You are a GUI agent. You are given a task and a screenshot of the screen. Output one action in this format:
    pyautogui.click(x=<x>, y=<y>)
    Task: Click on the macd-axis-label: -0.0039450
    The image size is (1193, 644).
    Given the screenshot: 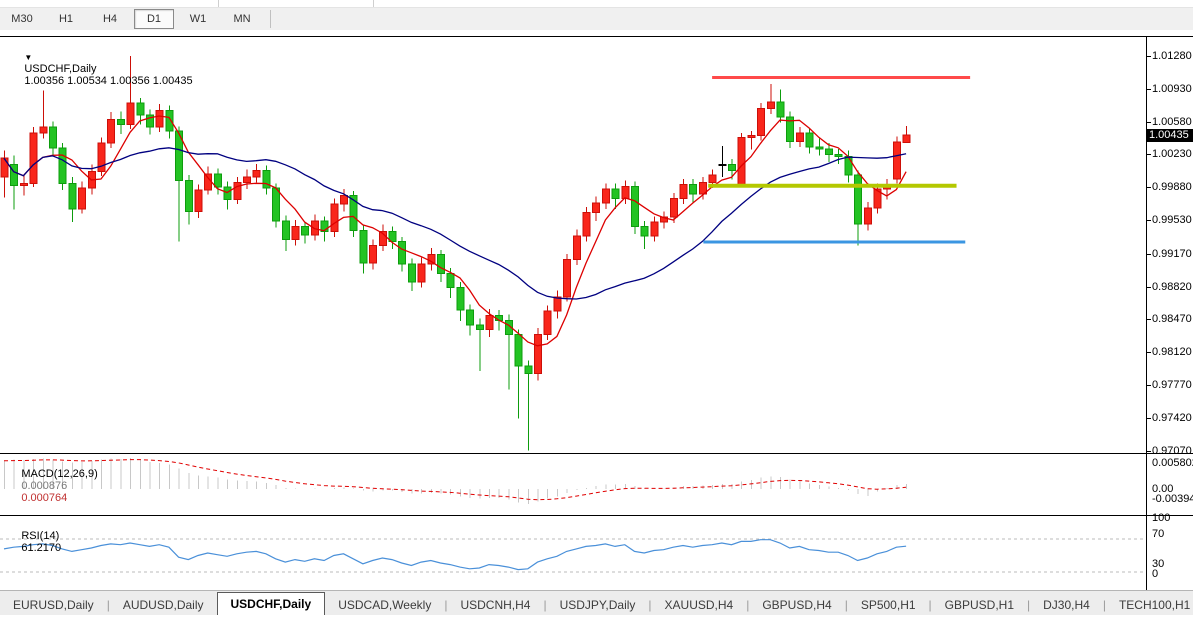 What is the action you would take?
    pyautogui.click(x=1172, y=499)
    